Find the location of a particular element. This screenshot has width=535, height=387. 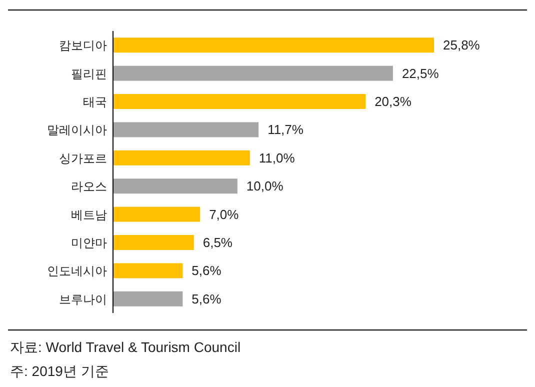

y-tick-label: 태국 is located at coordinates (95, 102).